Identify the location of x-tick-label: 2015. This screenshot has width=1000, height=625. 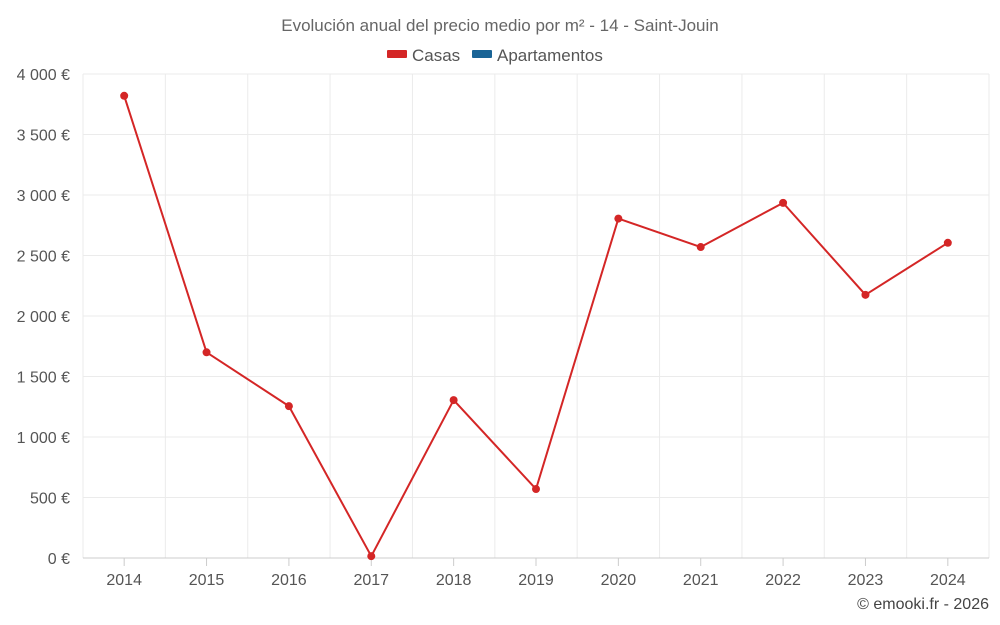
(207, 580).